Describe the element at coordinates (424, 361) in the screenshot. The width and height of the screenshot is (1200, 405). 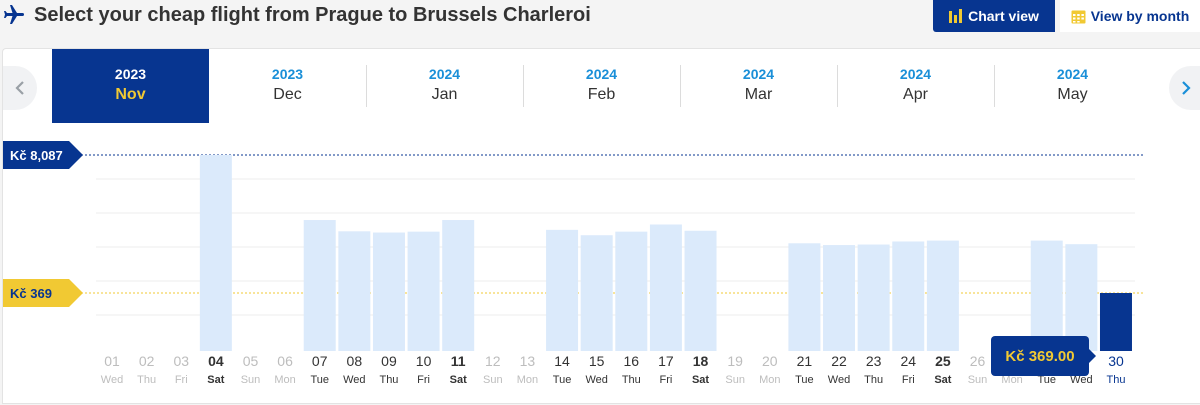
I see `day-number-label: 10` at that location.